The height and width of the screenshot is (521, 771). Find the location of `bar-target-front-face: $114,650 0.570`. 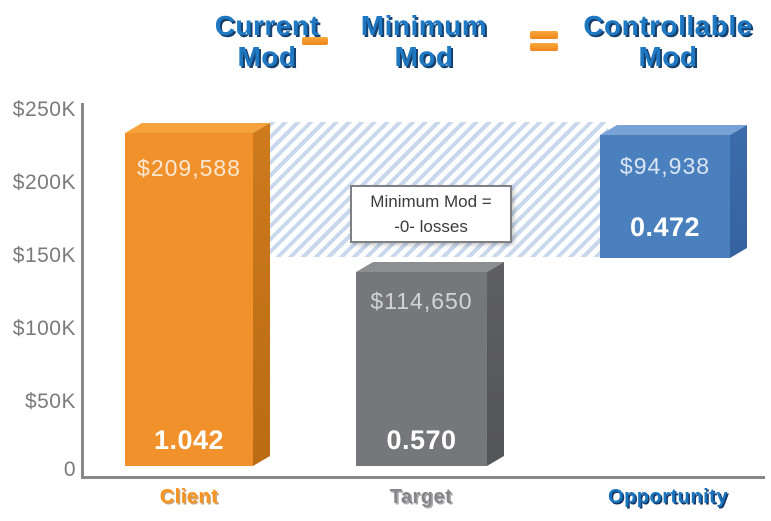

bar-target-front-face: $114,650 0.570 is located at coordinates (421, 369).